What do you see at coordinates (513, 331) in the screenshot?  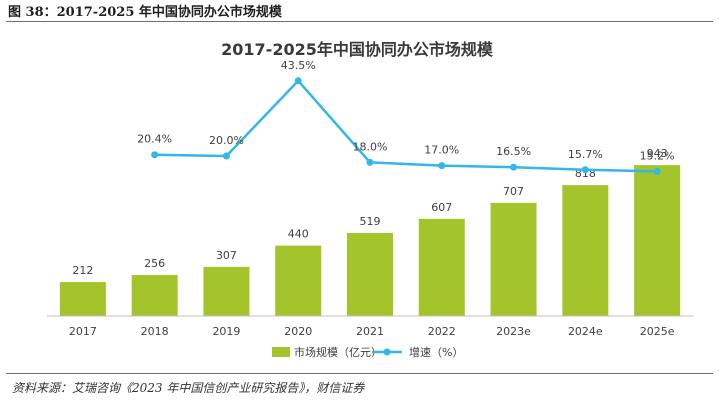 I see `x-tick-label-2023e: 2023e` at bounding box center [513, 331].